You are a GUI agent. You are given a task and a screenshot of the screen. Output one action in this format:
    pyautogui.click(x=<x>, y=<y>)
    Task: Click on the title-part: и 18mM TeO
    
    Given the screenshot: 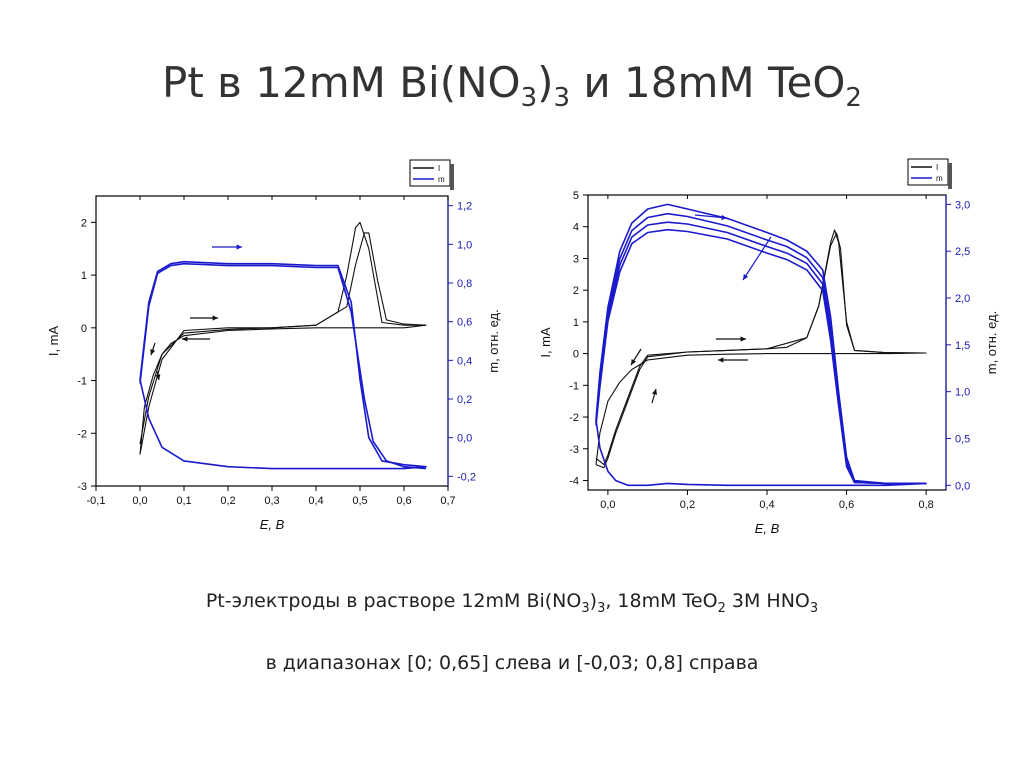 What is the action you would take?
    pyautogui.click(x=708, y=82)
    